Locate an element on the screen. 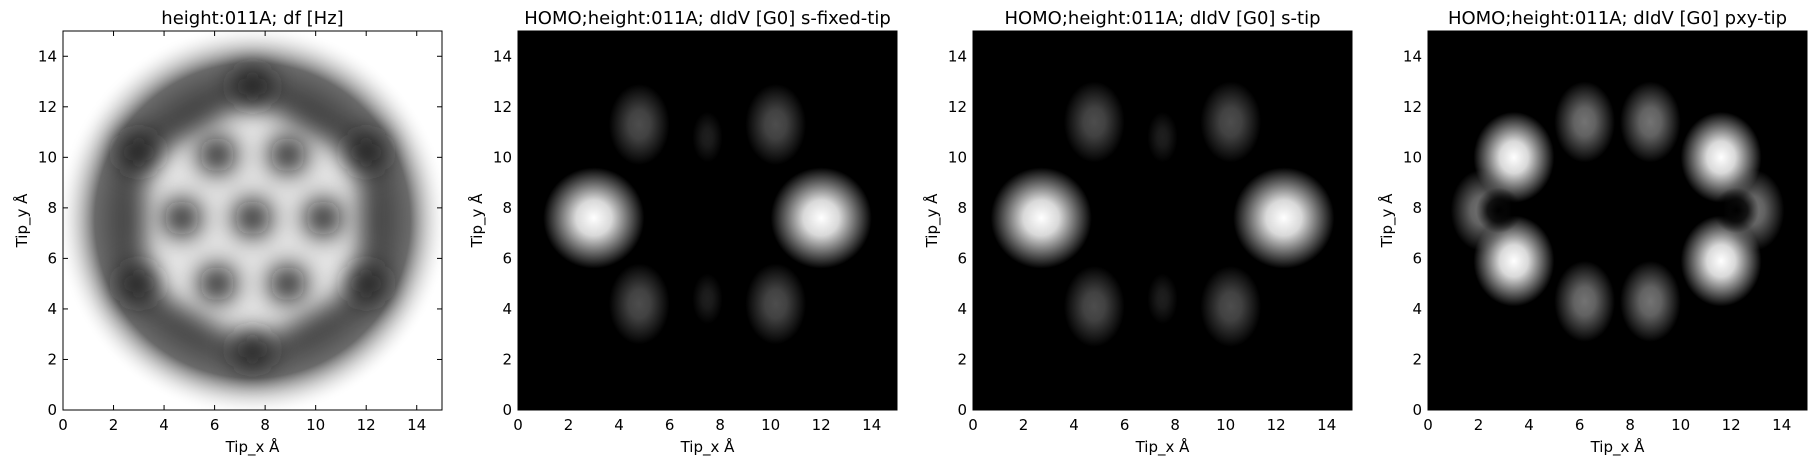 The height and width of the screenshot is (470, 1817). chart-title: HOMO;height:011A; dIdV [G0] s-tip is located at coordinates (1162, 18).